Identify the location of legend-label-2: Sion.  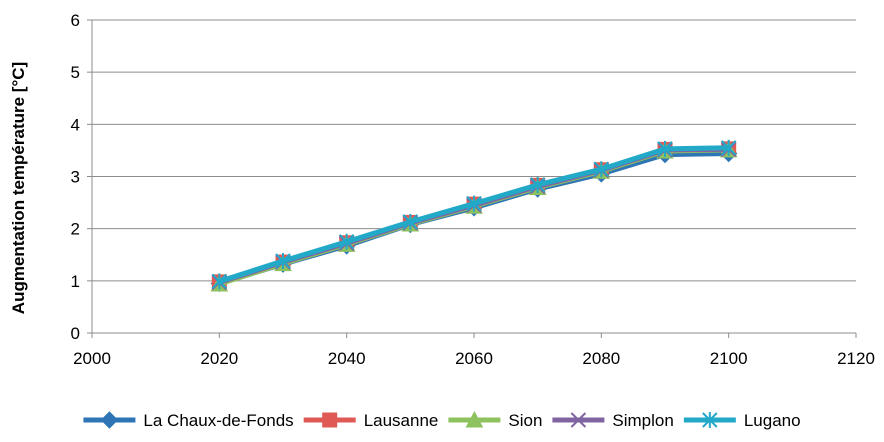
(525, 420).